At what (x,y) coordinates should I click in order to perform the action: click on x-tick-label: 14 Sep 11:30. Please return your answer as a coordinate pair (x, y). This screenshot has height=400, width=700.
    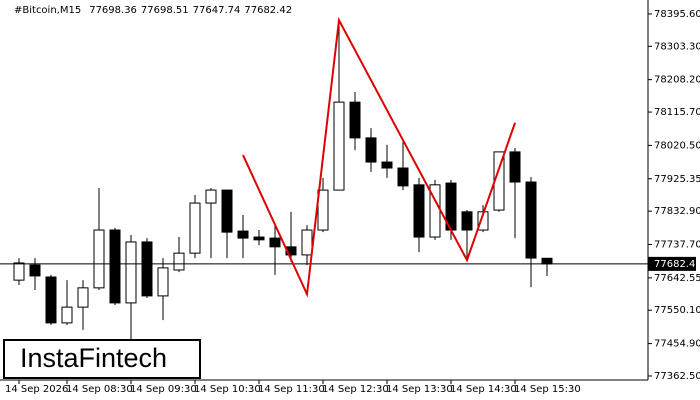
    Looking at the image, I should click on (291, 389).